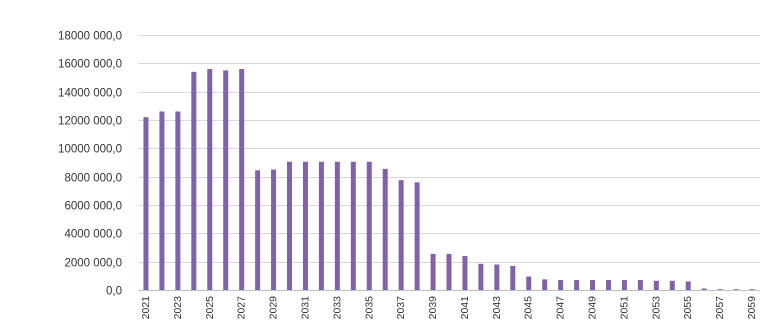 The image size is (768, 333). I want to click on bar-2045, so click(529, 283).